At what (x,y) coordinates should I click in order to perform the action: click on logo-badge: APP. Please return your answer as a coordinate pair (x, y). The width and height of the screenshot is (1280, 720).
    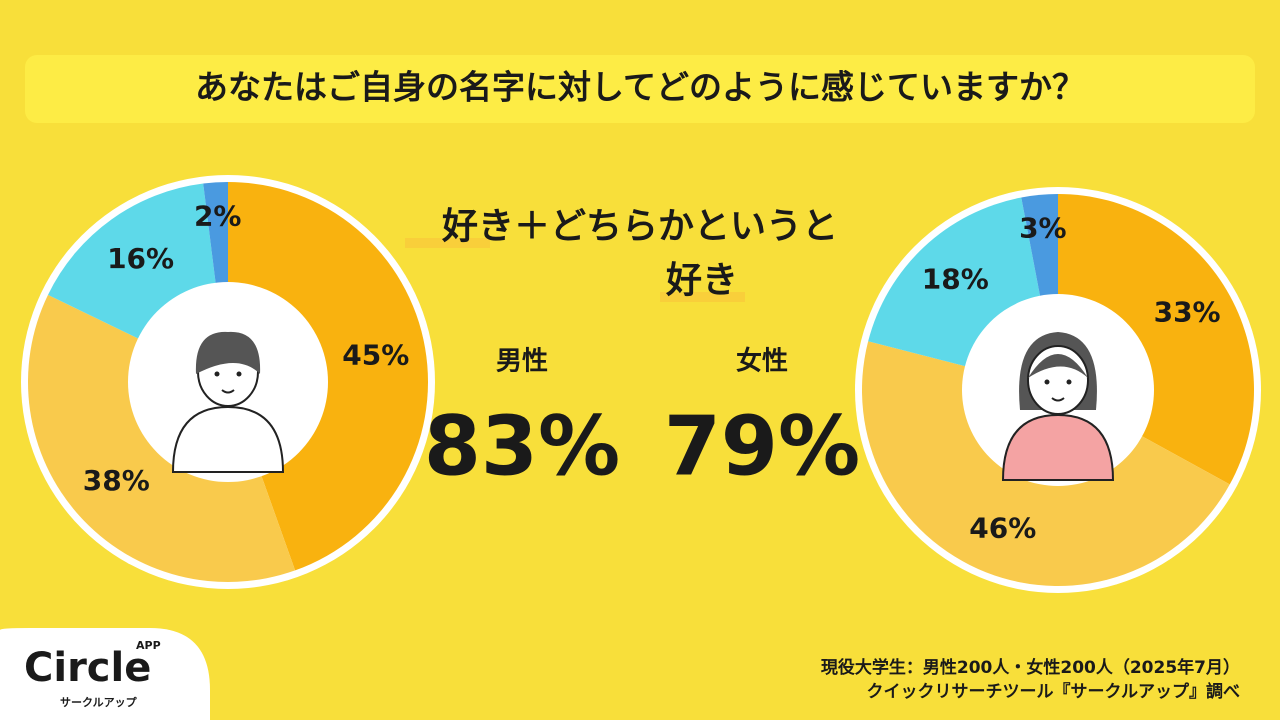
    Looking at the image, I should click on (148, 645).